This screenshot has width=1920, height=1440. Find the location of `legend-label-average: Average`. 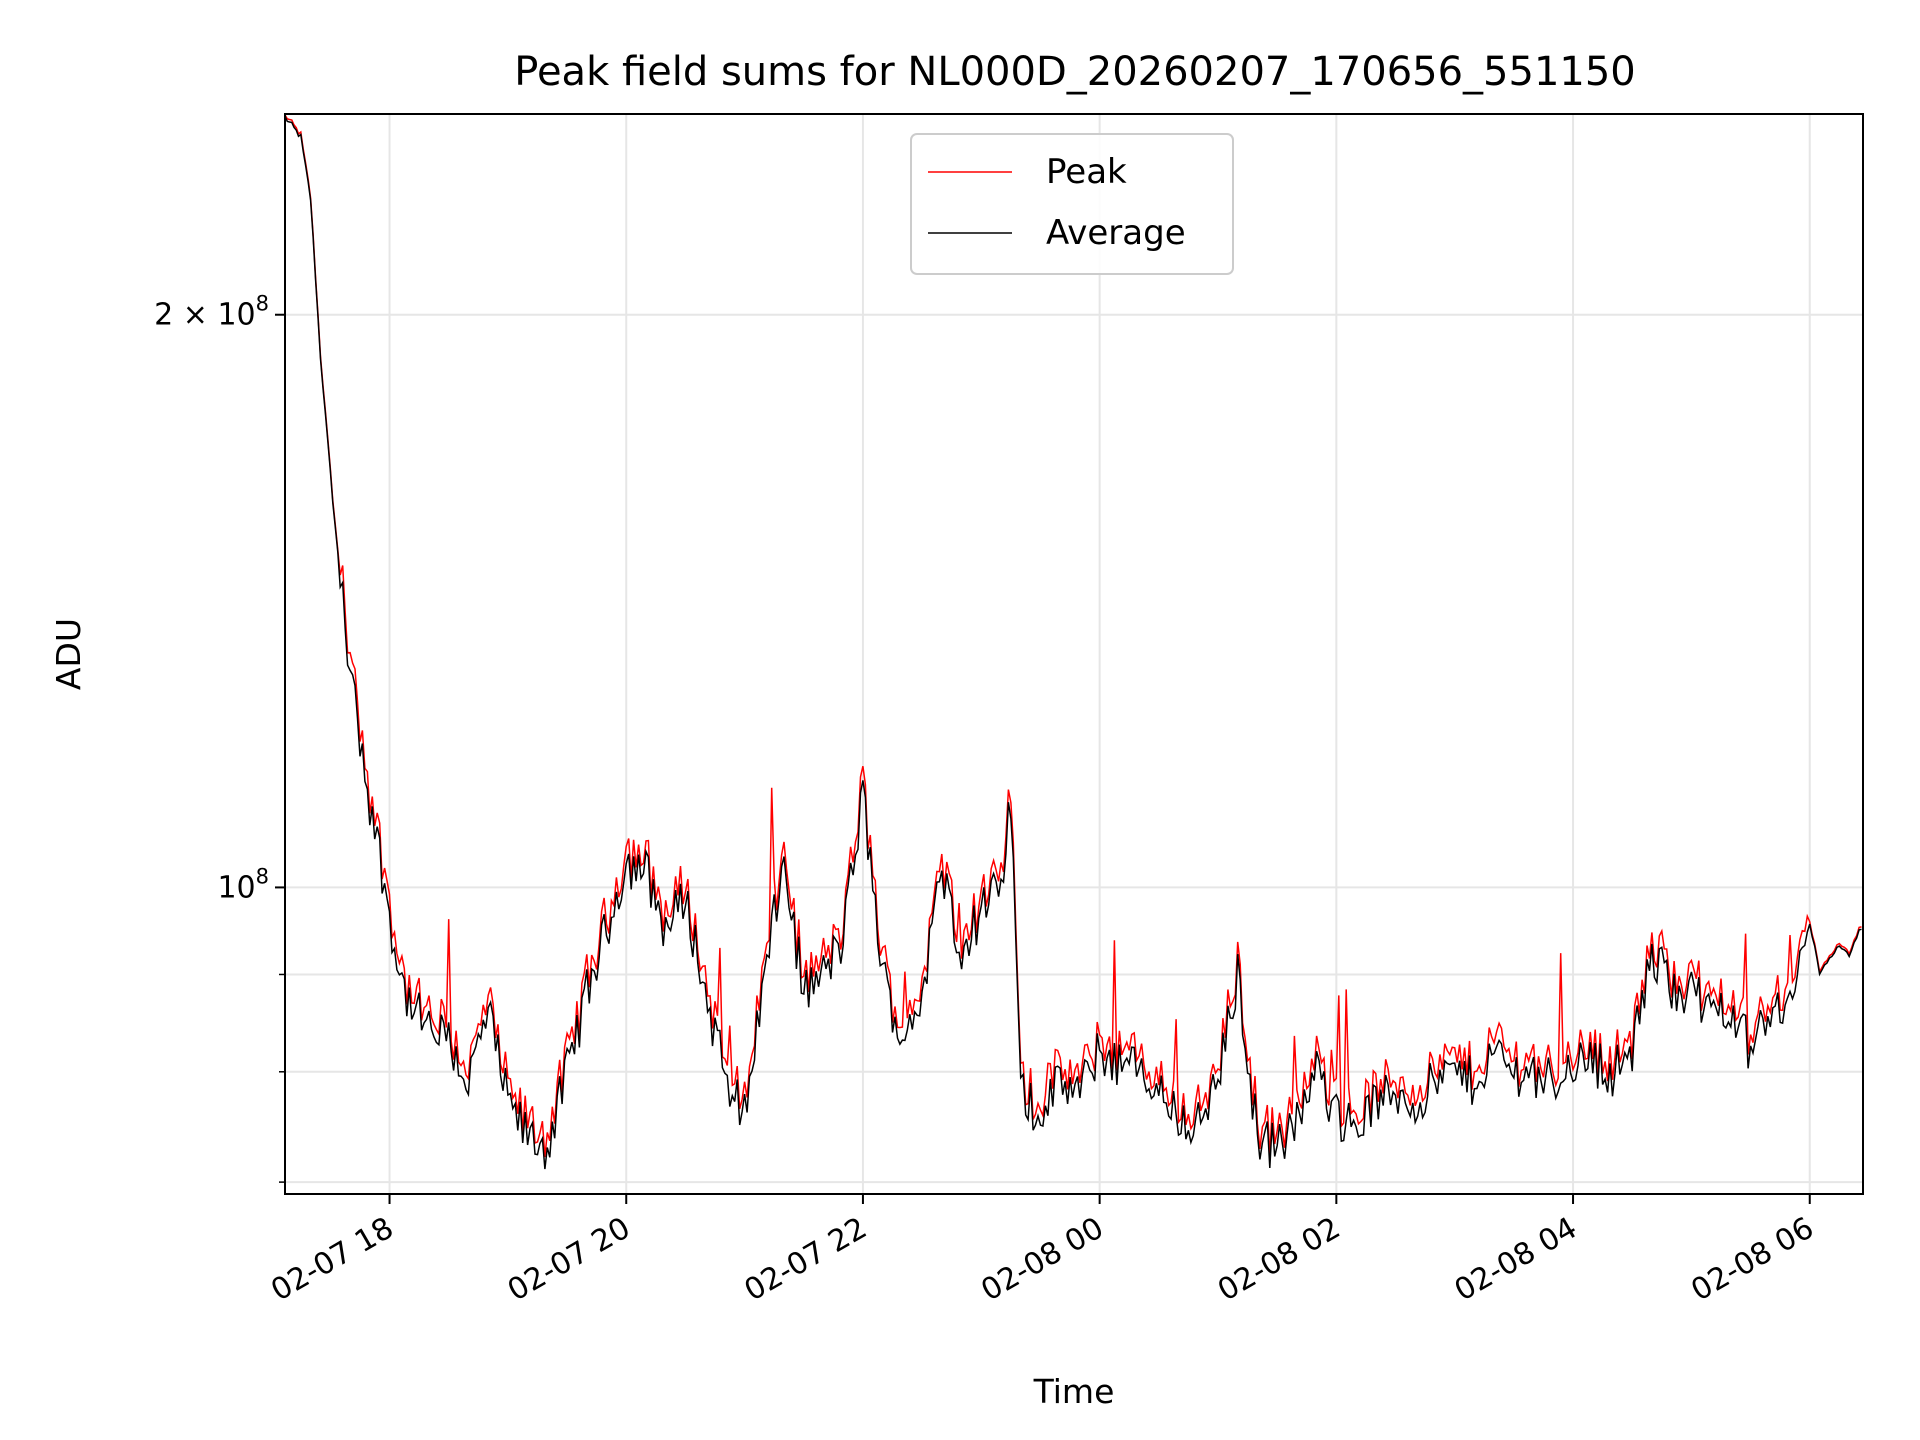

legend-label-average: Average is located at coordinates (1116, 233).